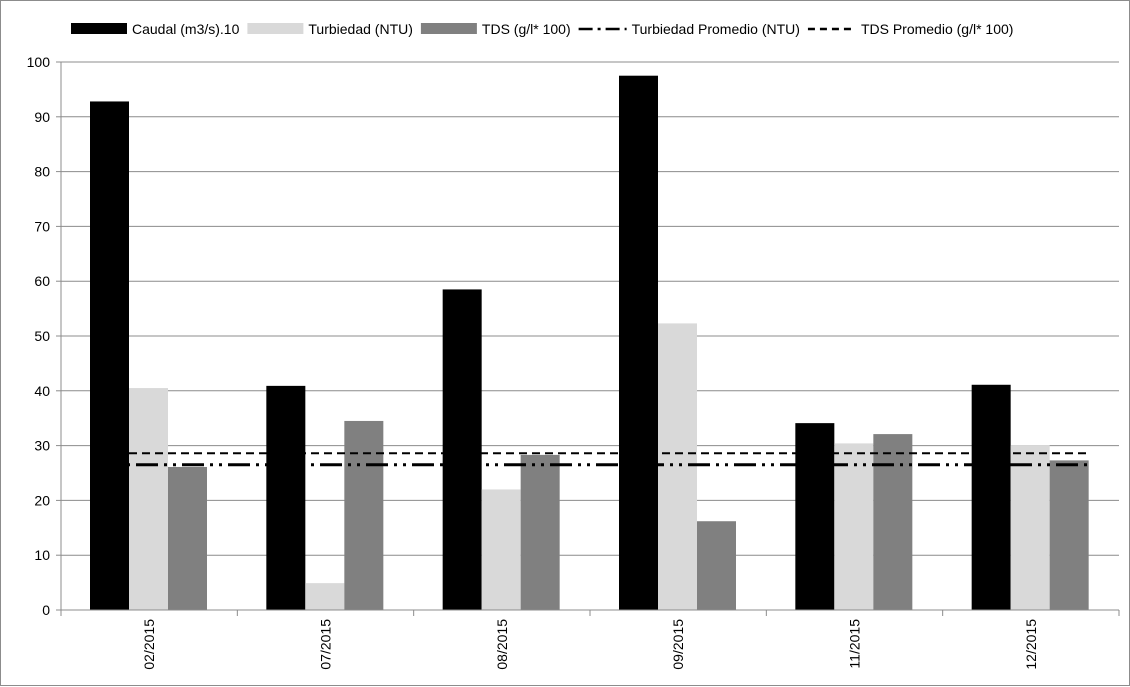  I want to click on legend-label: TDS (g/l* 100), so click(526, 29).